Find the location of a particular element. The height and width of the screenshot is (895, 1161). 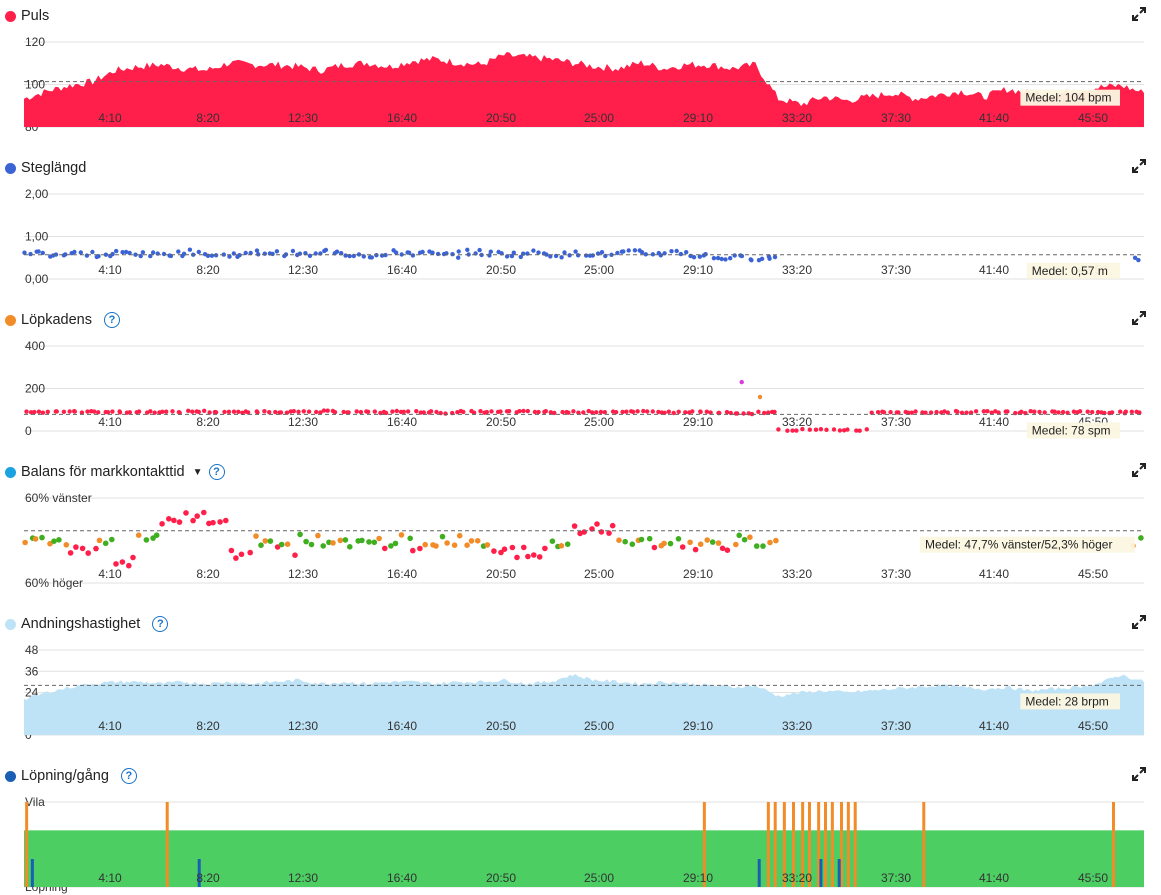

panel-header: Puls is located at coordinates (27, 16).